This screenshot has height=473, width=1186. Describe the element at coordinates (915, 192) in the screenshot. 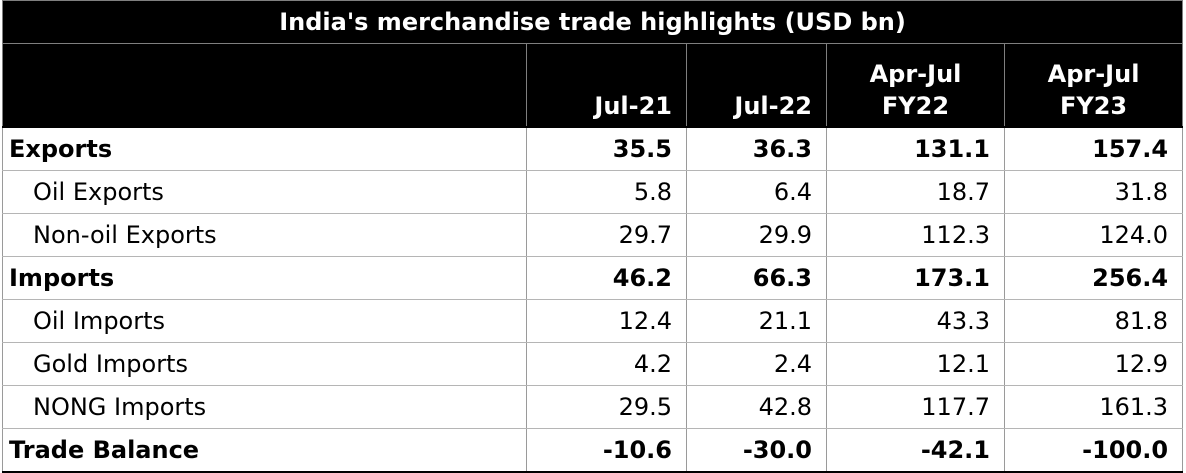

I see `table-cell-value: 18.7` at that location.